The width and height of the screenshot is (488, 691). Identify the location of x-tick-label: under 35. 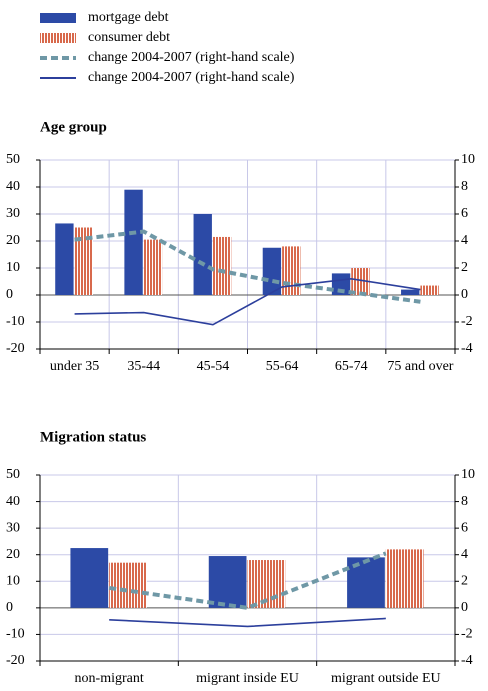
(74, 366).